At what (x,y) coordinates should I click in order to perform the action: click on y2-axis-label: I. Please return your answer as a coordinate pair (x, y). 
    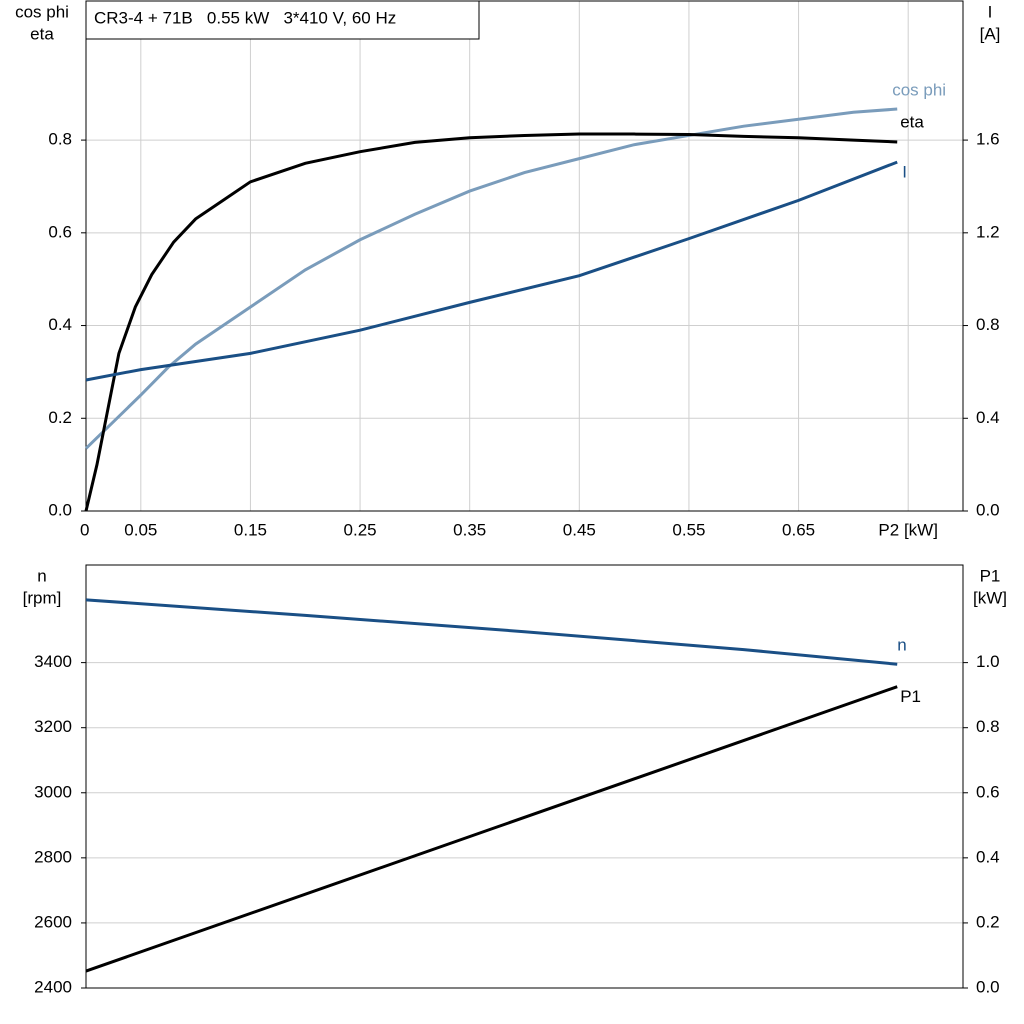
    Looking at the image, I should click on (990, 11).